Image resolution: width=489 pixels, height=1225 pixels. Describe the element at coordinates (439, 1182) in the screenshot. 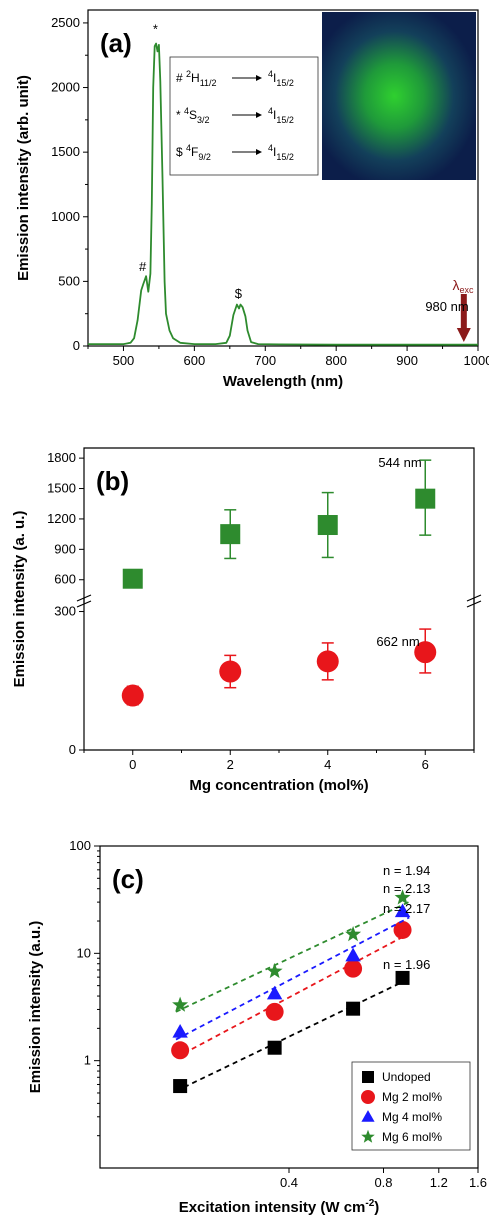

I see `panel-c-xtick-label: 1.2` at that location.